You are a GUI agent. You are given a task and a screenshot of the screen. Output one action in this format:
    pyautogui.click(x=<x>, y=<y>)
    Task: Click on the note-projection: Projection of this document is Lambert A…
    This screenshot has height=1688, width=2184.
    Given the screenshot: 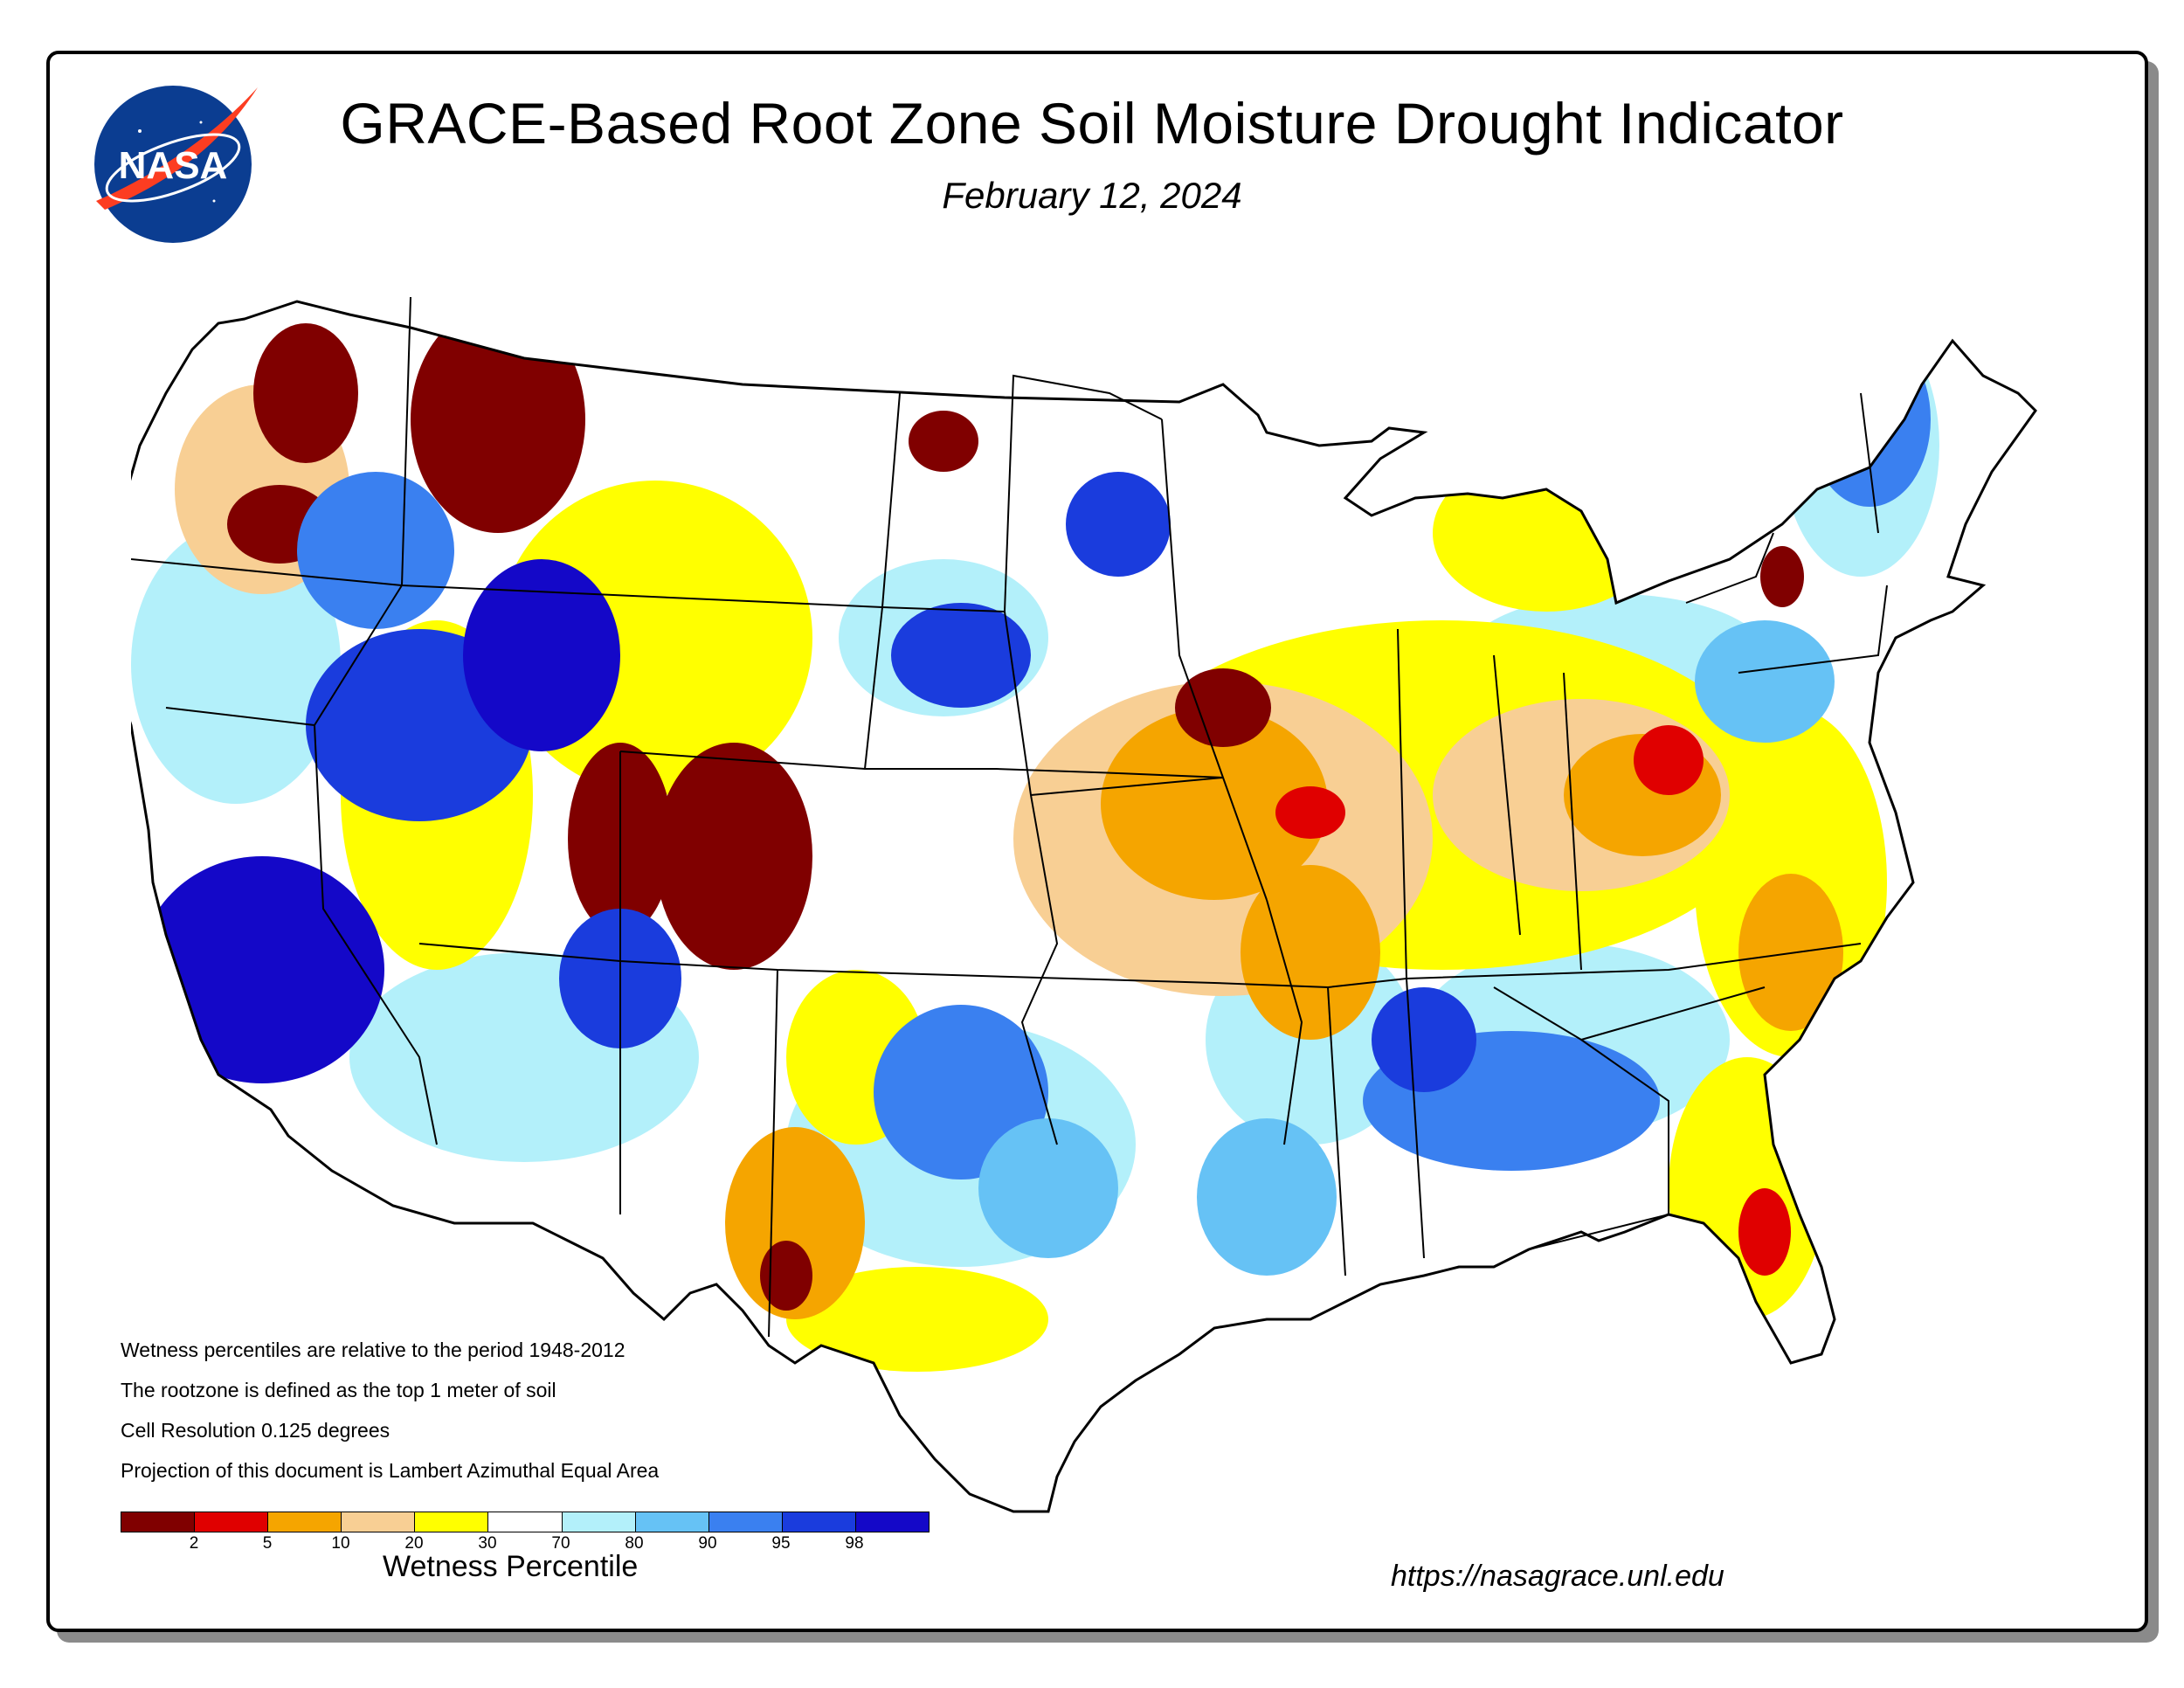 What is the action you would take?
    pyautogui.click(x=390, y=1470)
    